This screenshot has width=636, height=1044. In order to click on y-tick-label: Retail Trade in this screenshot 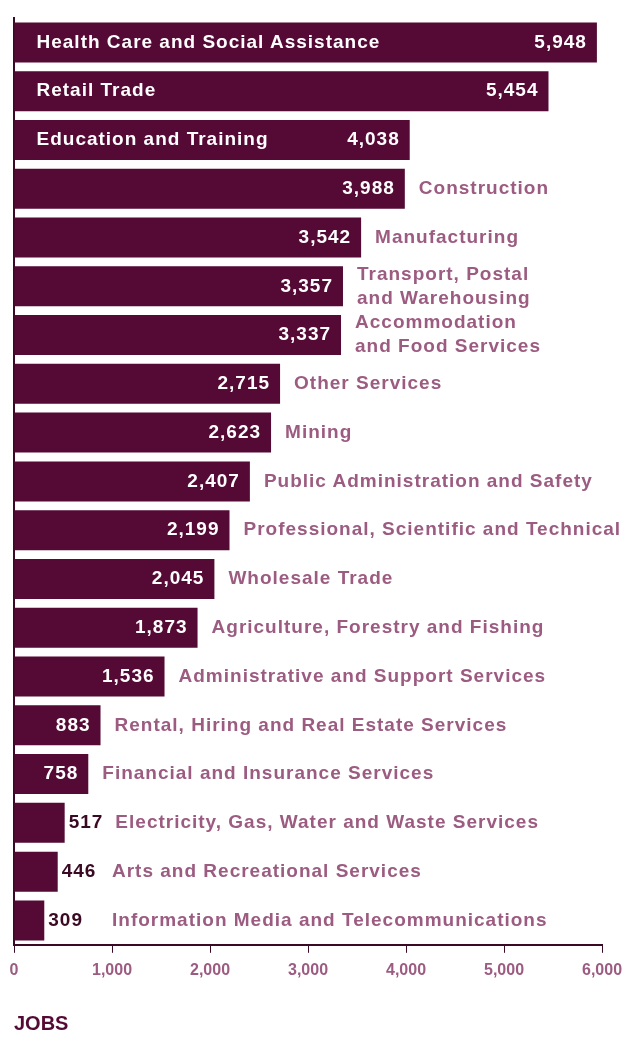, I will do `click(96, 90)`.